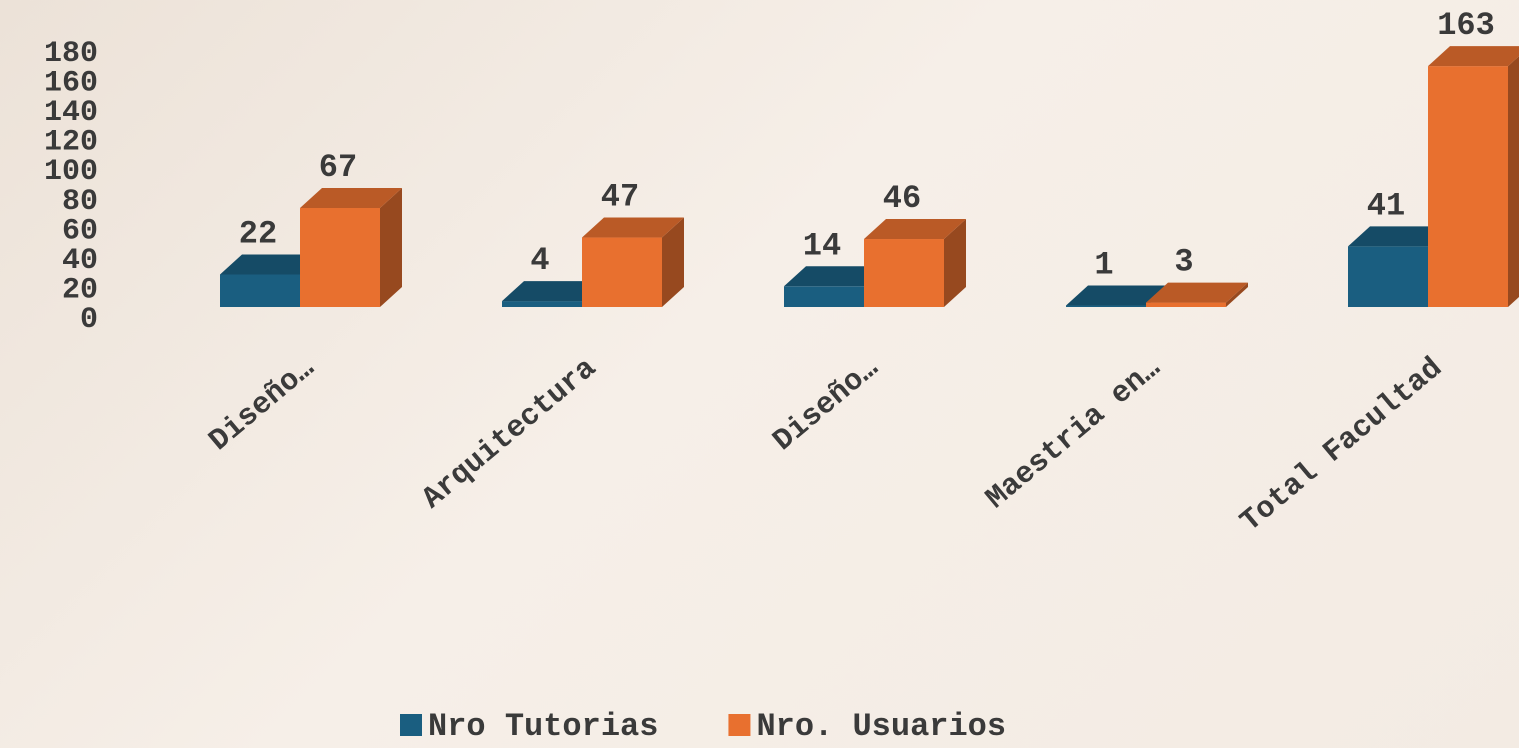 This screenshot has width=1519, height=748. I want to click on data-label: 3, so click(1183, 262).